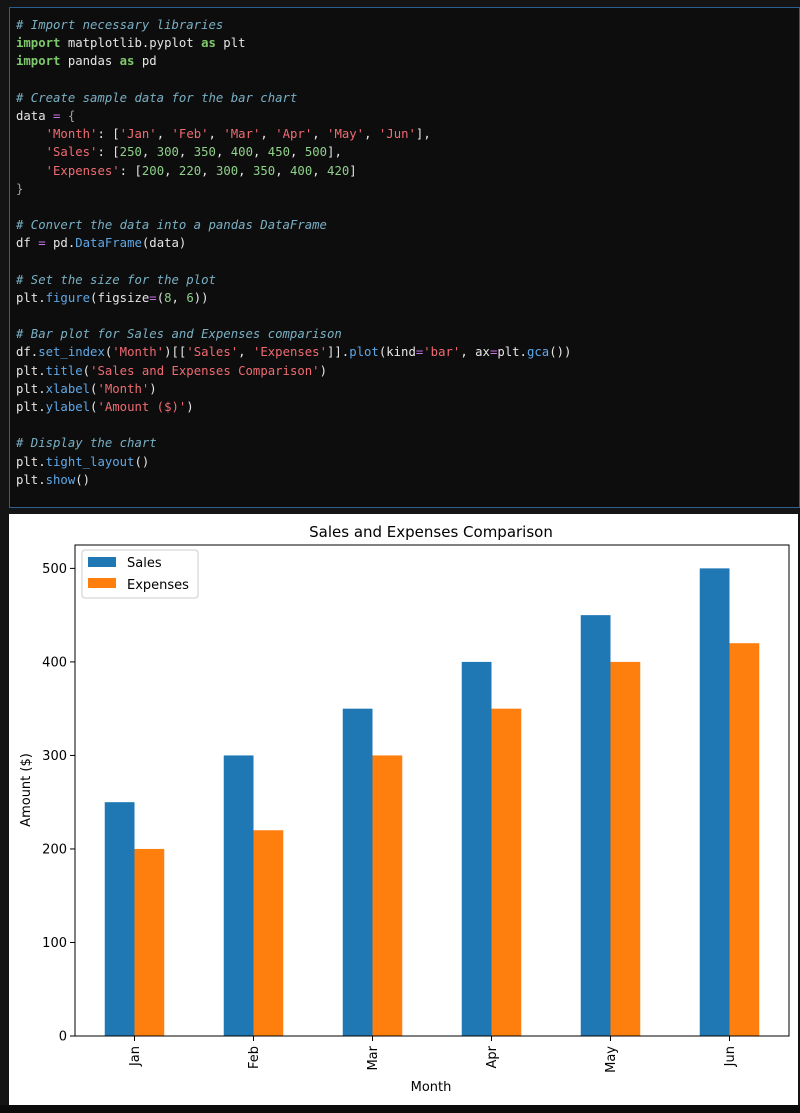 Image resolution: width=800 pixels, height=1113 pixels. Describe the element at coordinates (397, 352) in the screenshot. I see `code-token-default: (kind` at that location.